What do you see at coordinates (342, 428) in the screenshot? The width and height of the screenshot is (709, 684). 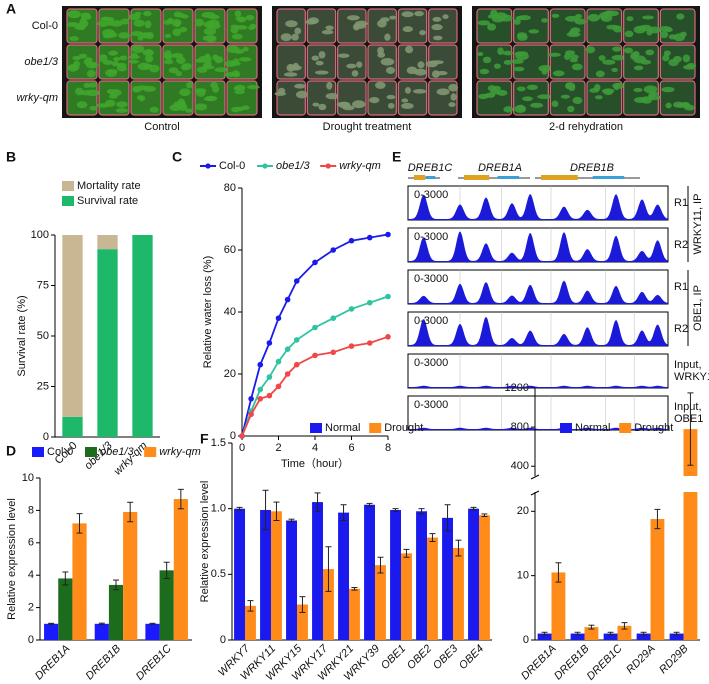 I see `legend-label: Normal` at bounding box center [342, 428].